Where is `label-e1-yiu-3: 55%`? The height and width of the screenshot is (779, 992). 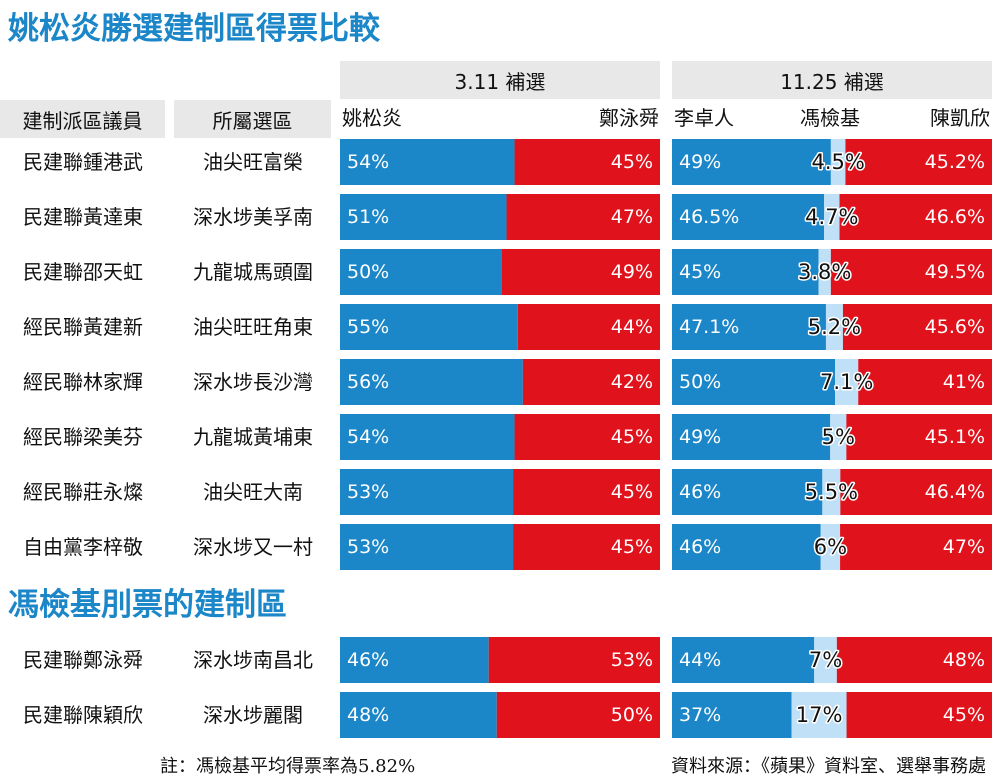 label-e1-yiu-3: 55% is located at coordinates (368, 327).